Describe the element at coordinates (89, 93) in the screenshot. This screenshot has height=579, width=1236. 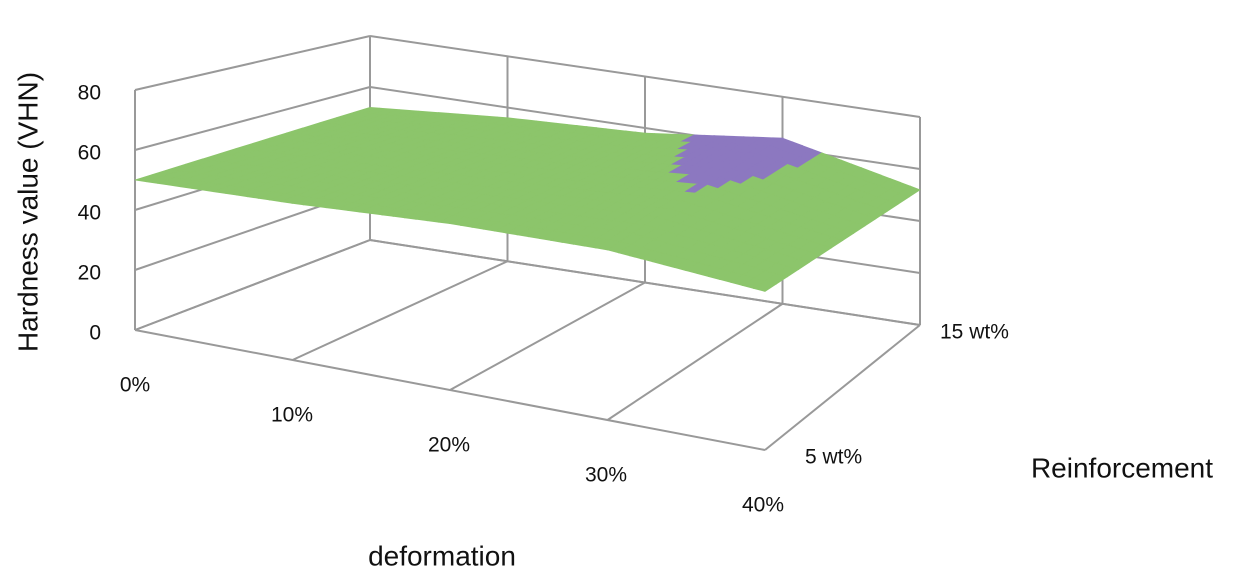
I see `y-tick-label: 80` at that location.